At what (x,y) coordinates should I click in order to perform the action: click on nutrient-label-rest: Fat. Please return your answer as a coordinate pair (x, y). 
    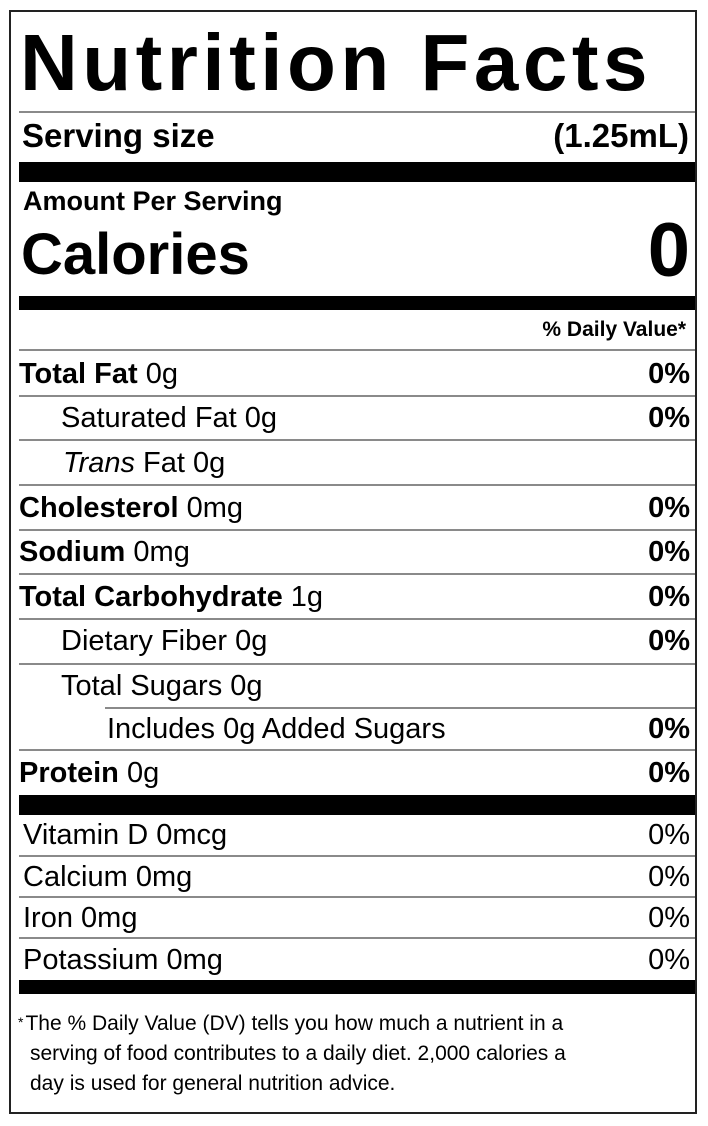
    Looking at the image, I should click on (164, 462).